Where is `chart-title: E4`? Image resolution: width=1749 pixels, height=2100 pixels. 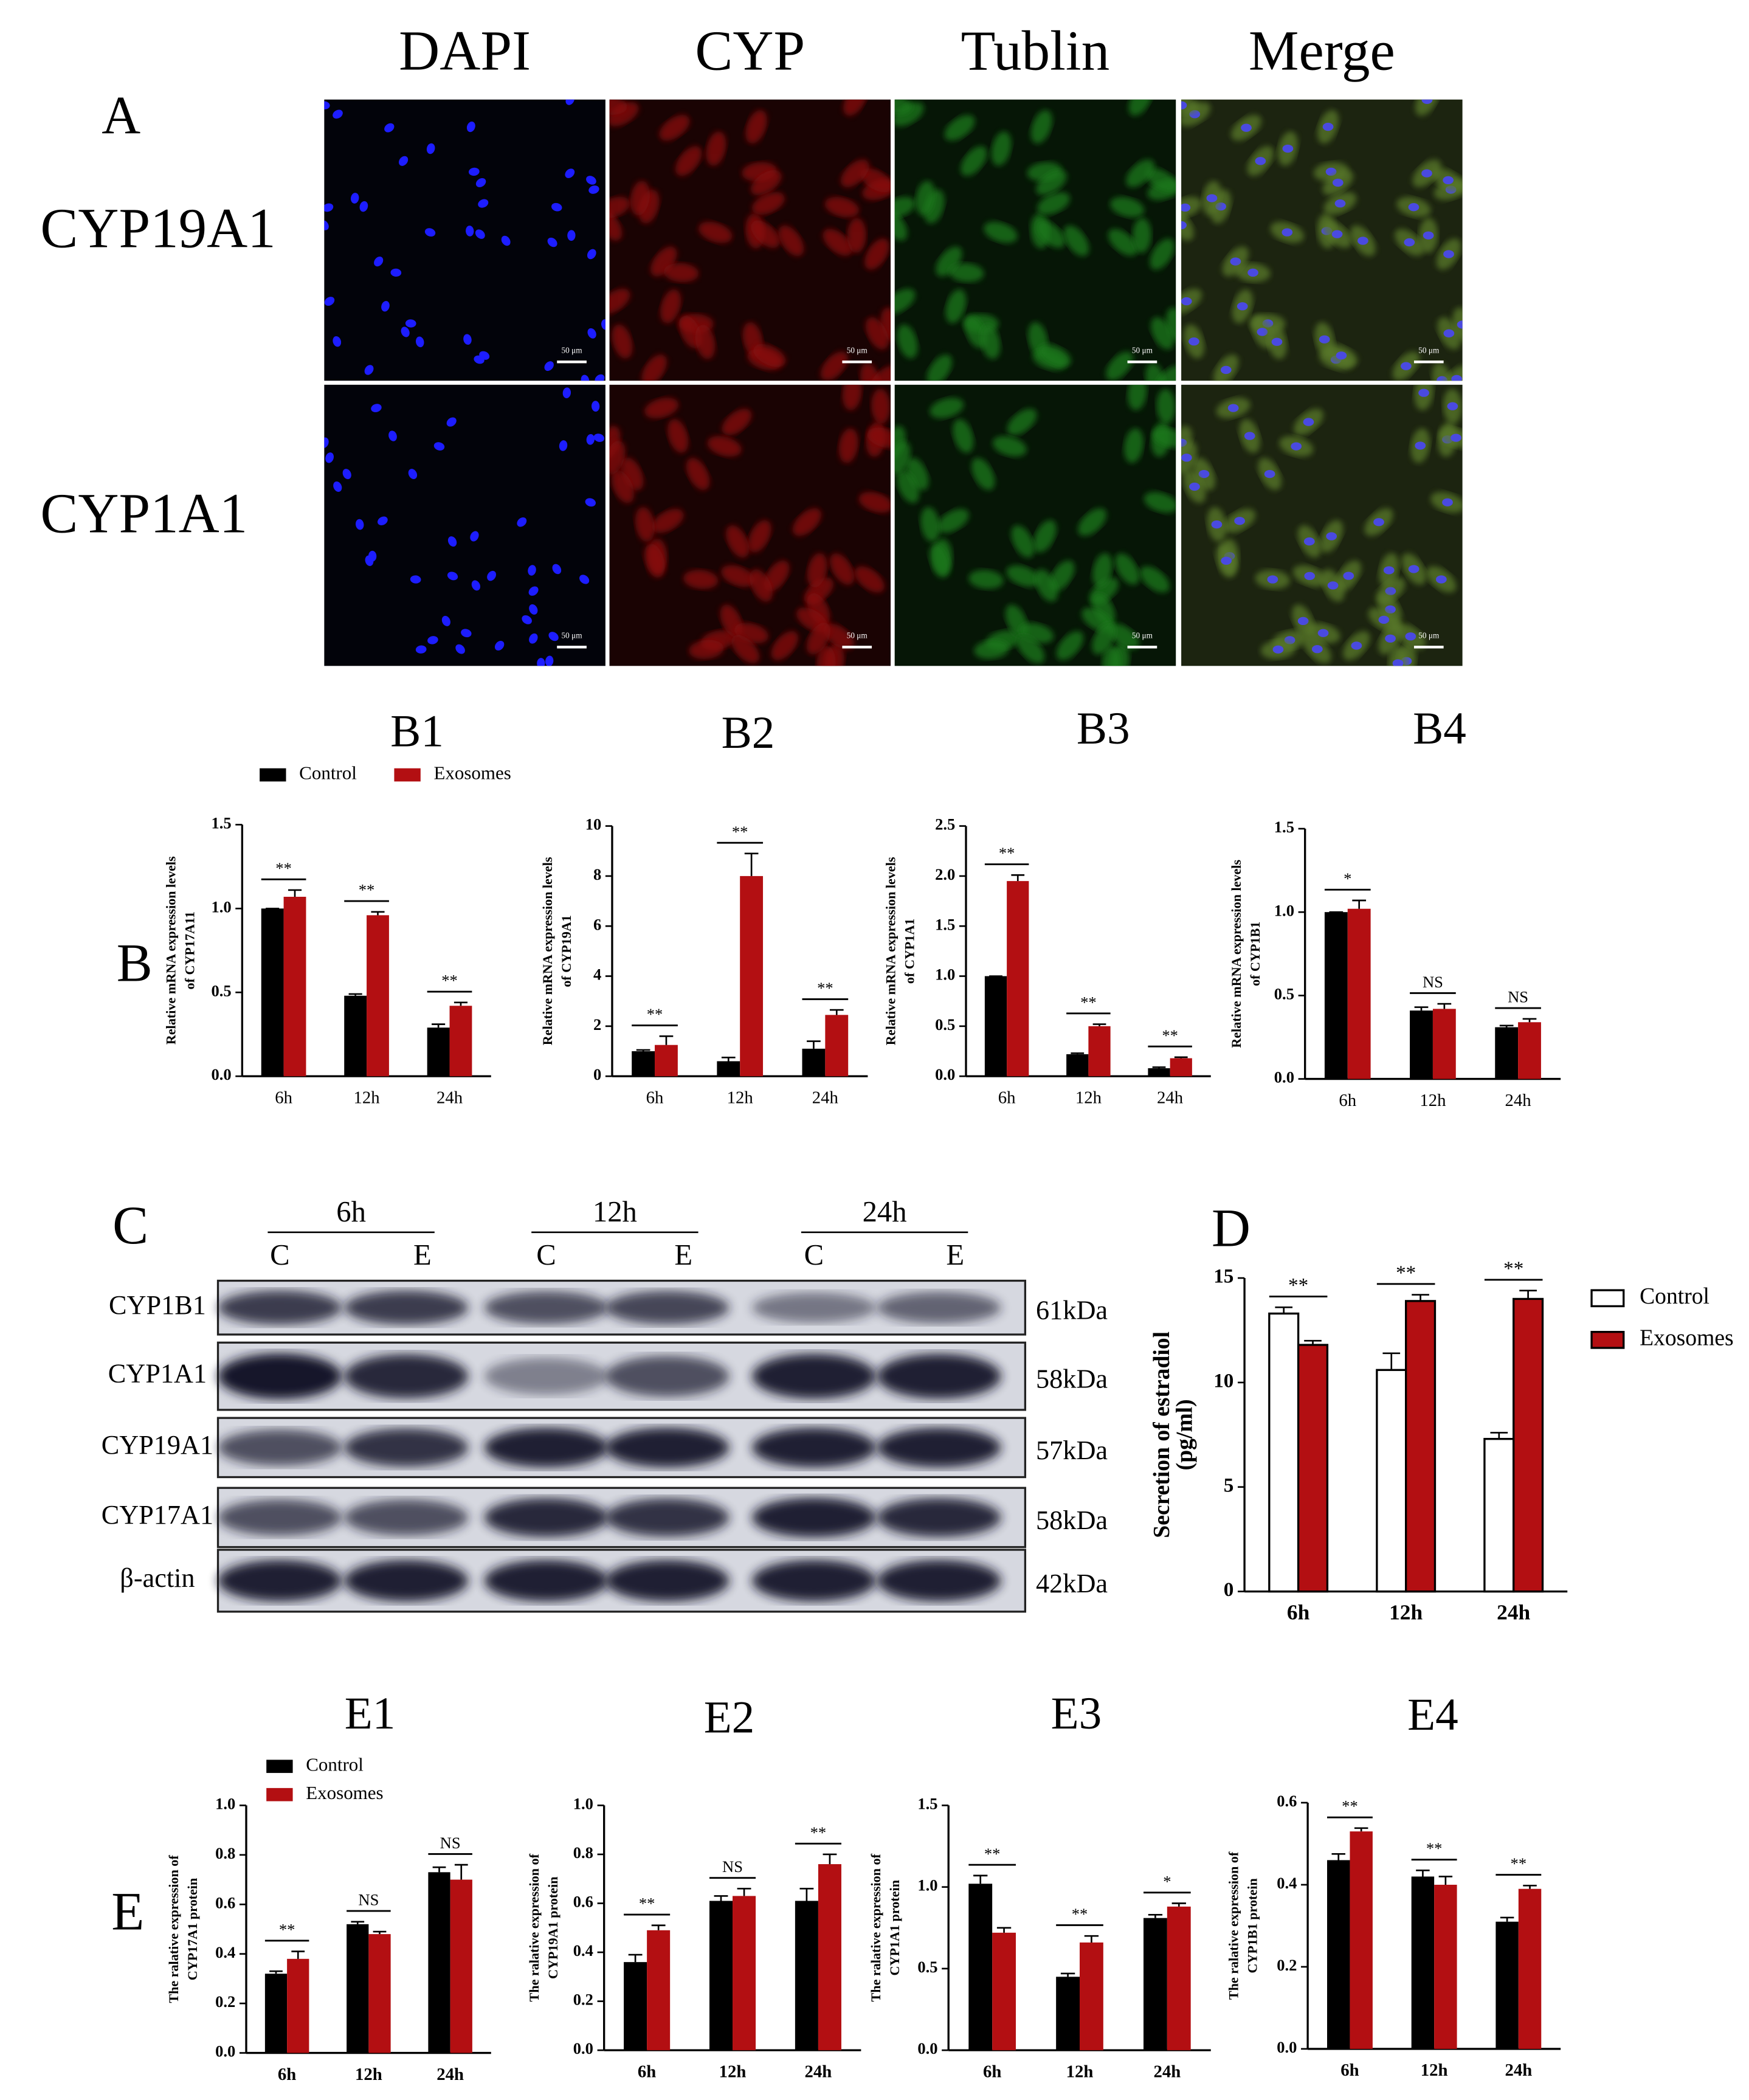 chart-title: E4 is located at coordinates (1432, 1715).